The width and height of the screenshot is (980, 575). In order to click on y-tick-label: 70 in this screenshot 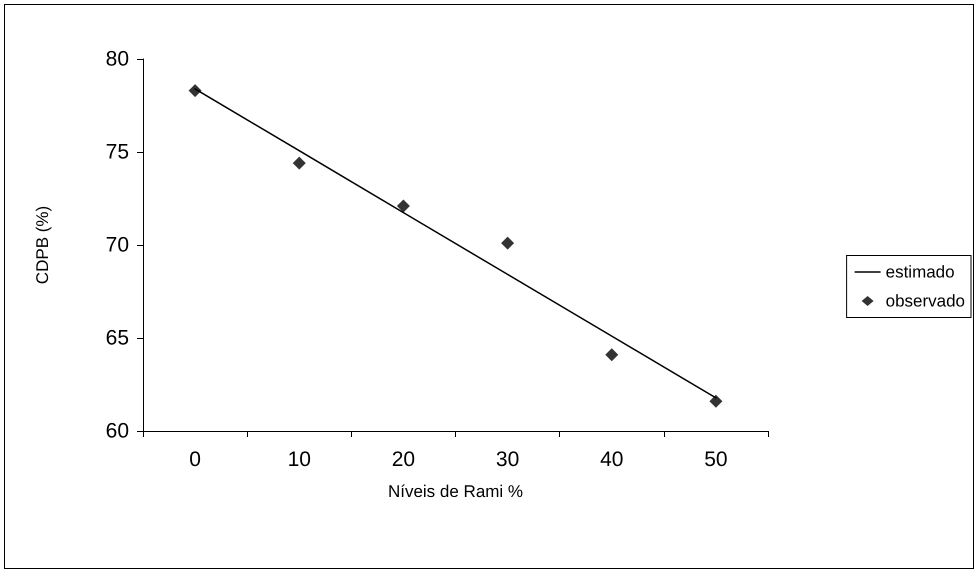, I will do `click(117, 245)`.